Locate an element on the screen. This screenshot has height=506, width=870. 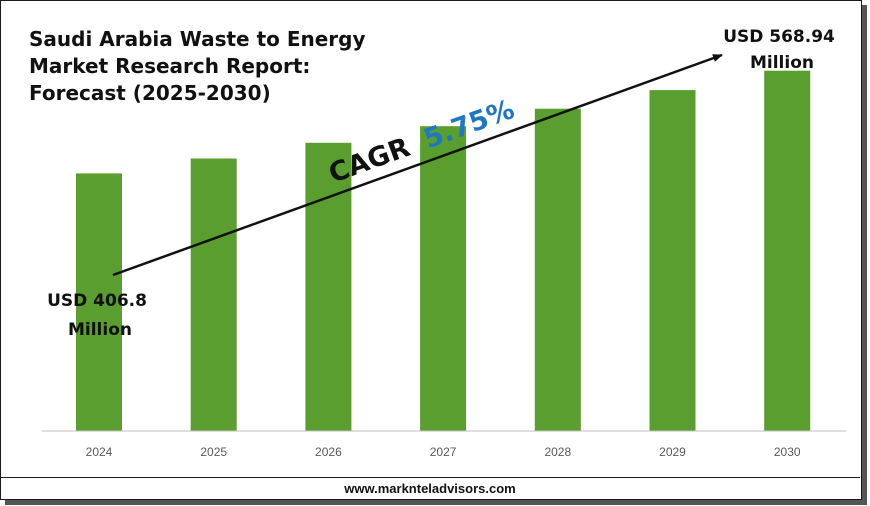
bar-2030 is located at coordinates (787, 250).